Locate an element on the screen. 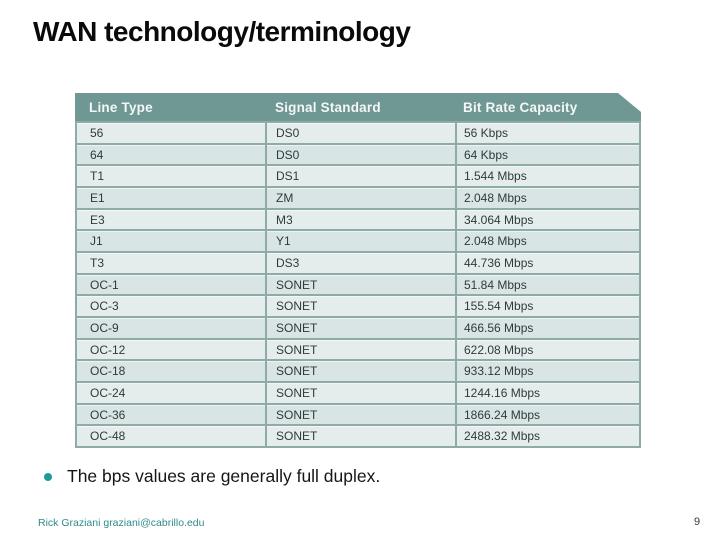 The height and width of the screenshot is (540, 720). table-row: E3 M3 34.064 Mbps is located at coordinates (358, 218).